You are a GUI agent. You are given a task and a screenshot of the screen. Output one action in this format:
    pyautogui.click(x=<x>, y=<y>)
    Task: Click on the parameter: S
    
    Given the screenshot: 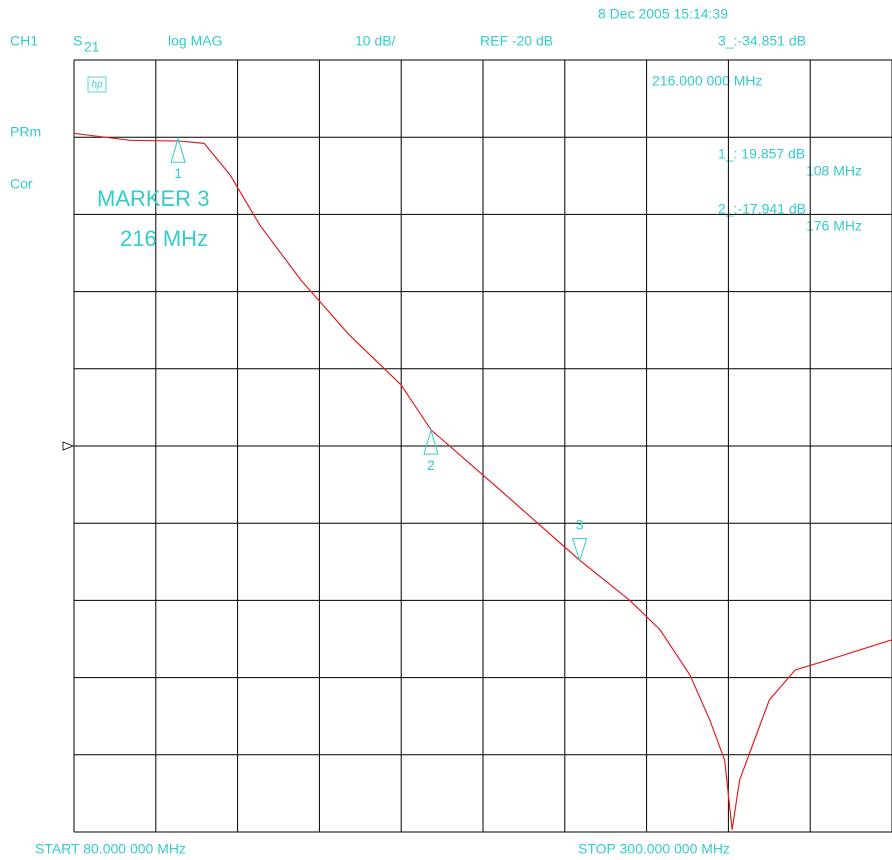 What is the action you would take?
    pyautogui.click(x=77, y=41)
    